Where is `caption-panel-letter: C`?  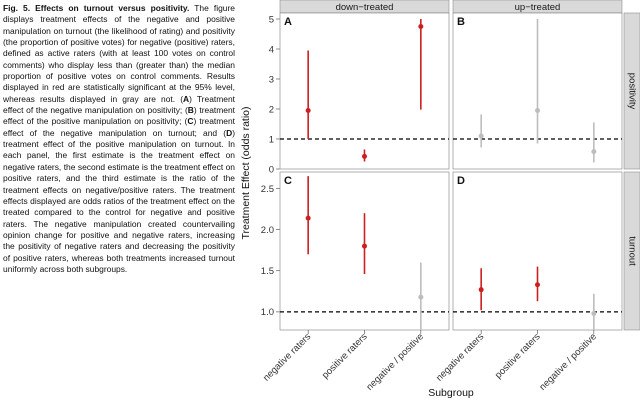 caption-panel-letter: C is located at coordinates (190, 121).